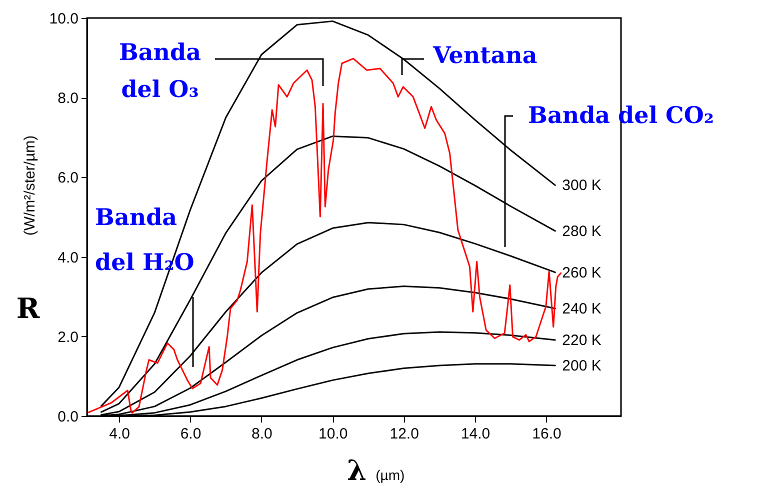 The width and height of the screenshot is (760, 492). Describe the element at coordinates (475, 434) in the screenshot. I see `x-tick-label: 14.0` at that location.